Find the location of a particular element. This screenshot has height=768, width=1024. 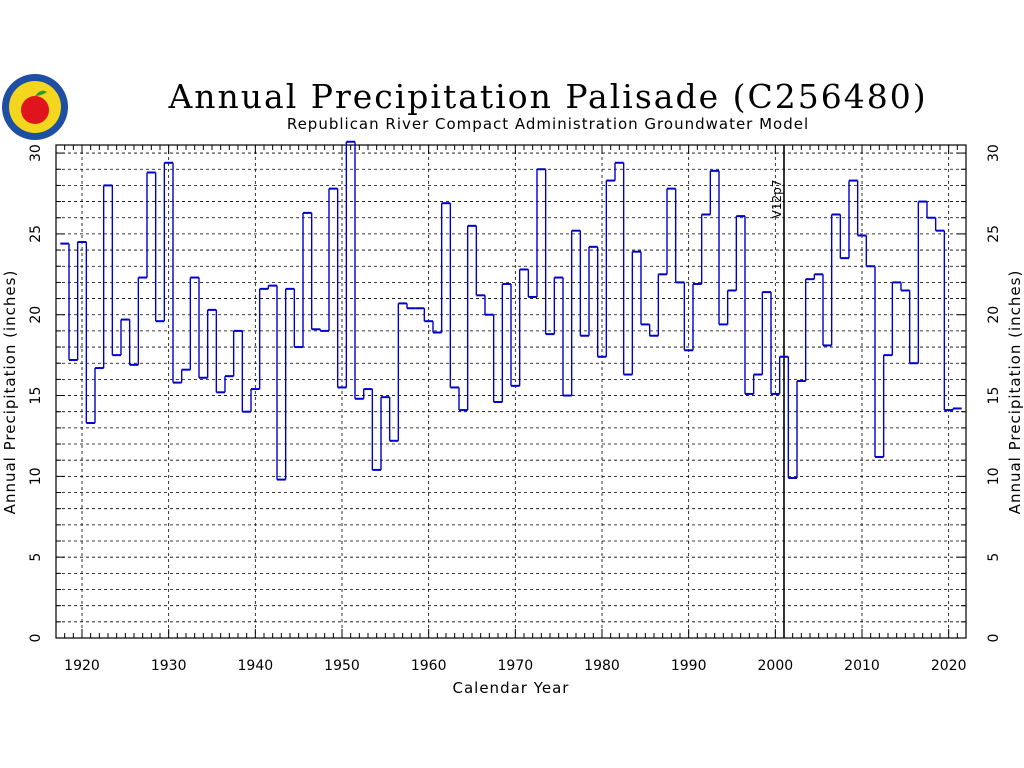

x-tick-label: 1990 is located at coordinates (689, 666).